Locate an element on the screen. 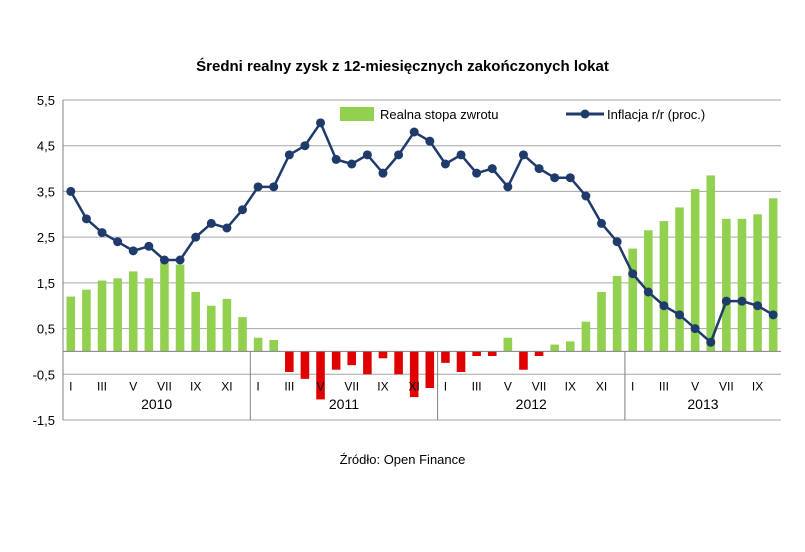  y-tick-label: 0,5 is located at coordinates (46, 329).